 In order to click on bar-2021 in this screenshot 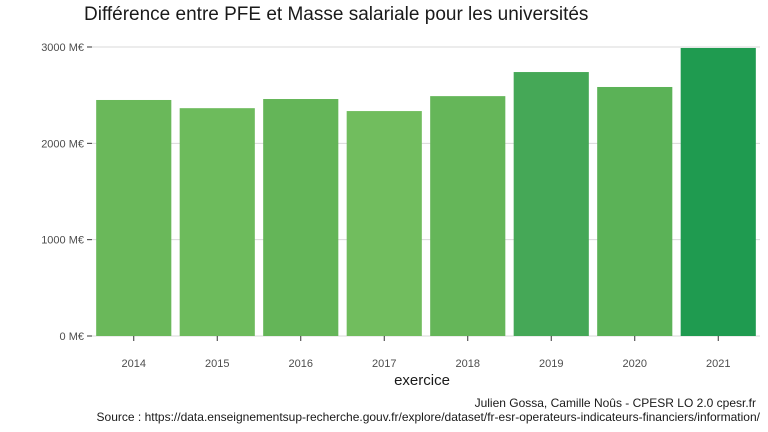, I will do `click(718, 192)`.